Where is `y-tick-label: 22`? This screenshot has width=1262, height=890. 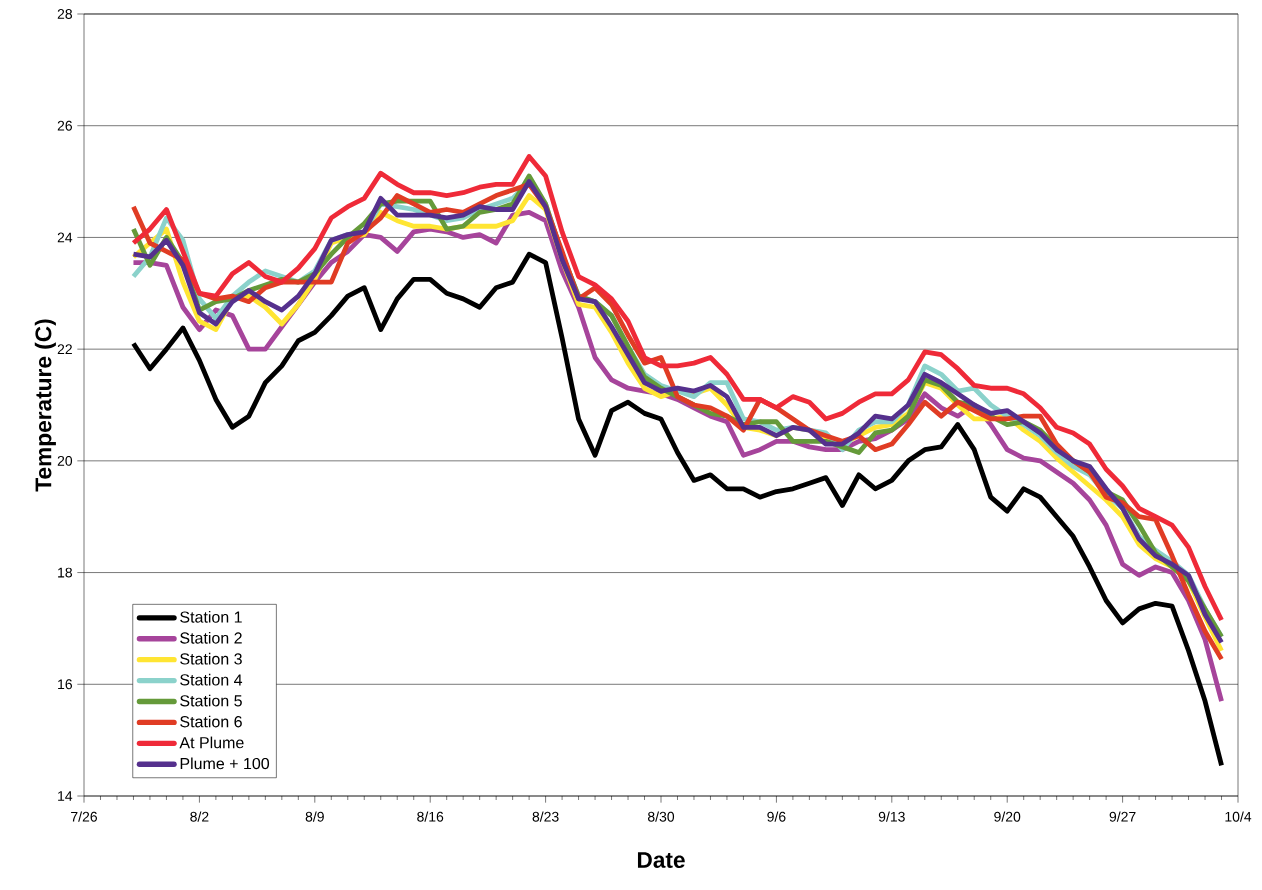 y-tick-label: 22 is located at coordinates (64, 349).